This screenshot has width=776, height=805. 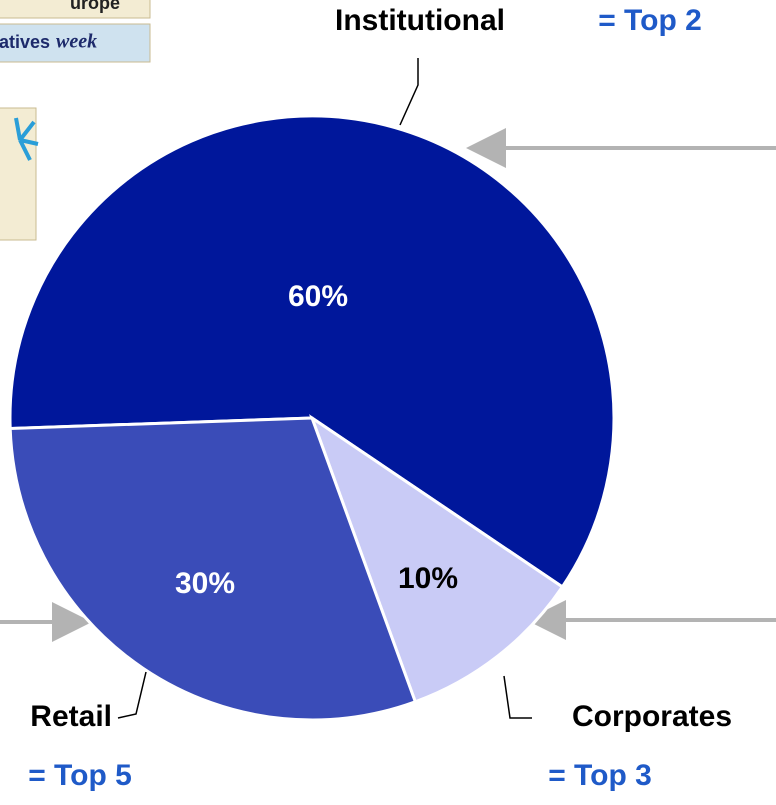 What do you see at coordinates (75, 120) in the screenshot?
I see `logo: urope atives week` at bounding box center [75, 120].